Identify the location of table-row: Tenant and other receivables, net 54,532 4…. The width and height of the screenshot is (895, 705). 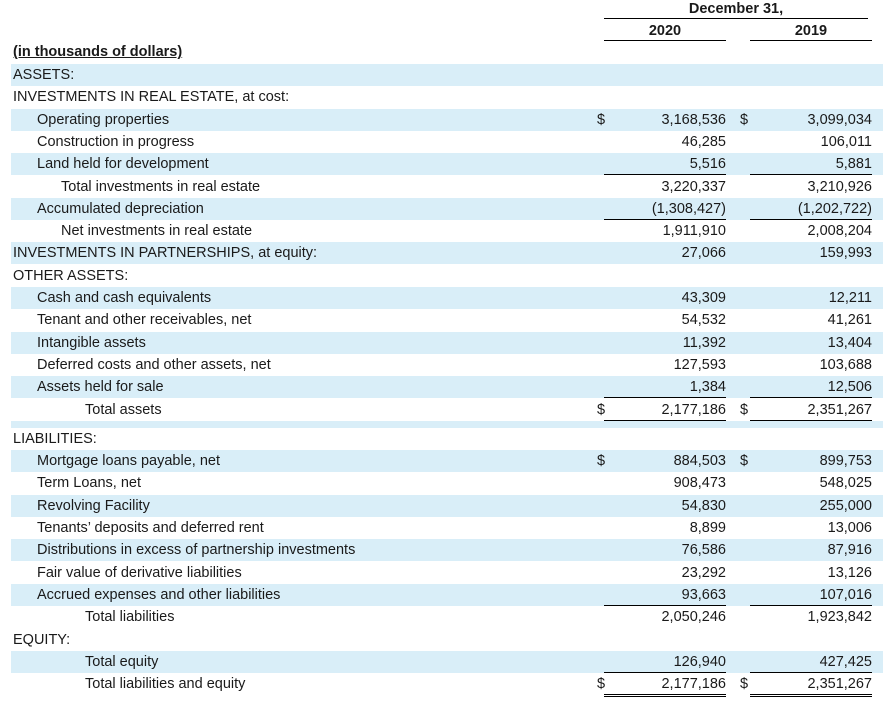
(447, 320).